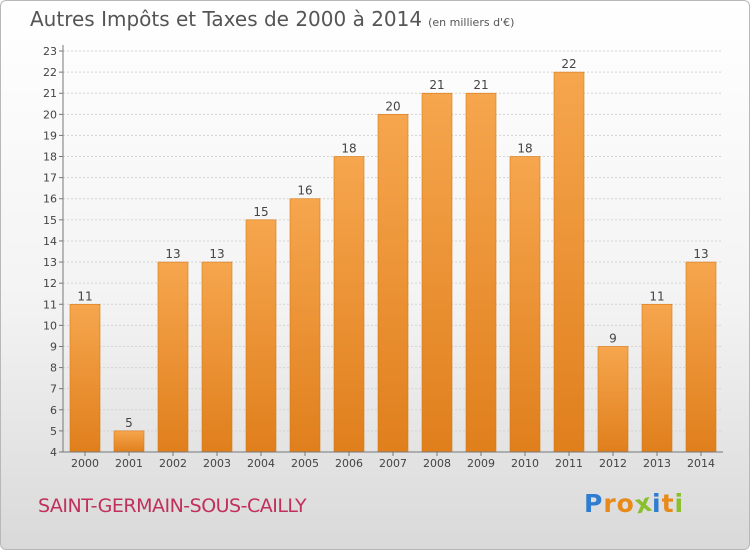 The image size is (750, 550). What do you see at coordinates (50, 220) in the screenshot?
I see `y-tick-label: 15` at bounding box center [50, 220].